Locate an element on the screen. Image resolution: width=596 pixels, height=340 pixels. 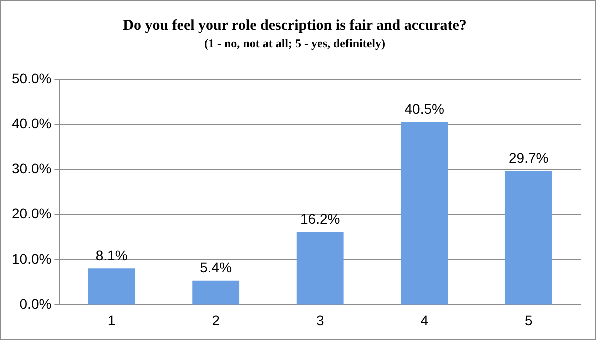
x-tick-label: 3 is located at coordinates (320, 320).